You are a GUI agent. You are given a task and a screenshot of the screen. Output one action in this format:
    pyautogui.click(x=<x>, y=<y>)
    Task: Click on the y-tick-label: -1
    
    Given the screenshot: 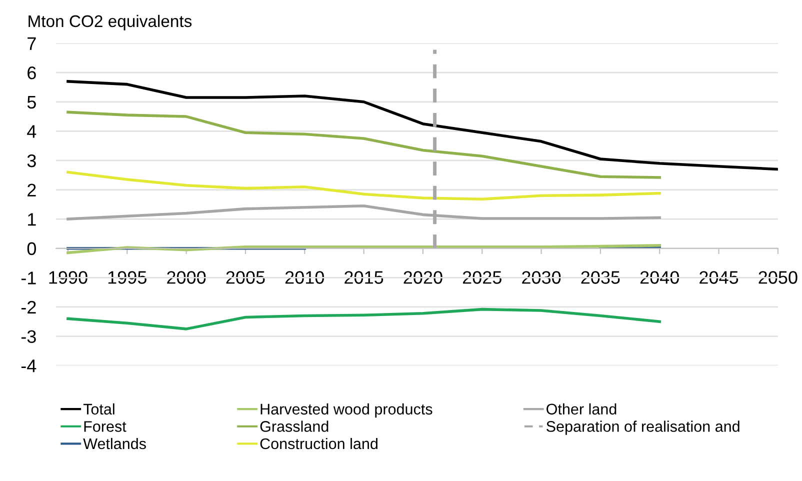 What is the action you would take?
    pyautogui.click(x=28, y=278)
    